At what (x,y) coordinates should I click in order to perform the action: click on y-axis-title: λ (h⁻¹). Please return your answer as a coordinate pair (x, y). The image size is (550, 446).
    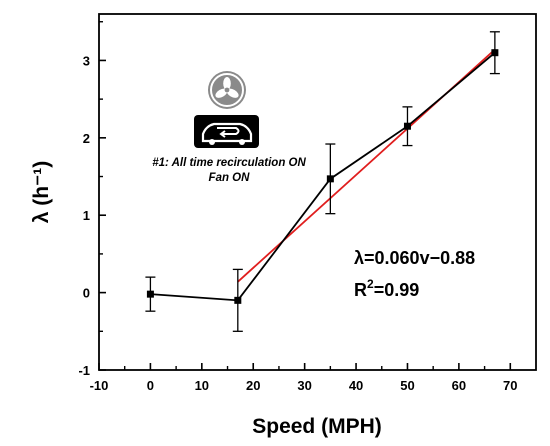
    Looking at the image, I should click on (41, 192).